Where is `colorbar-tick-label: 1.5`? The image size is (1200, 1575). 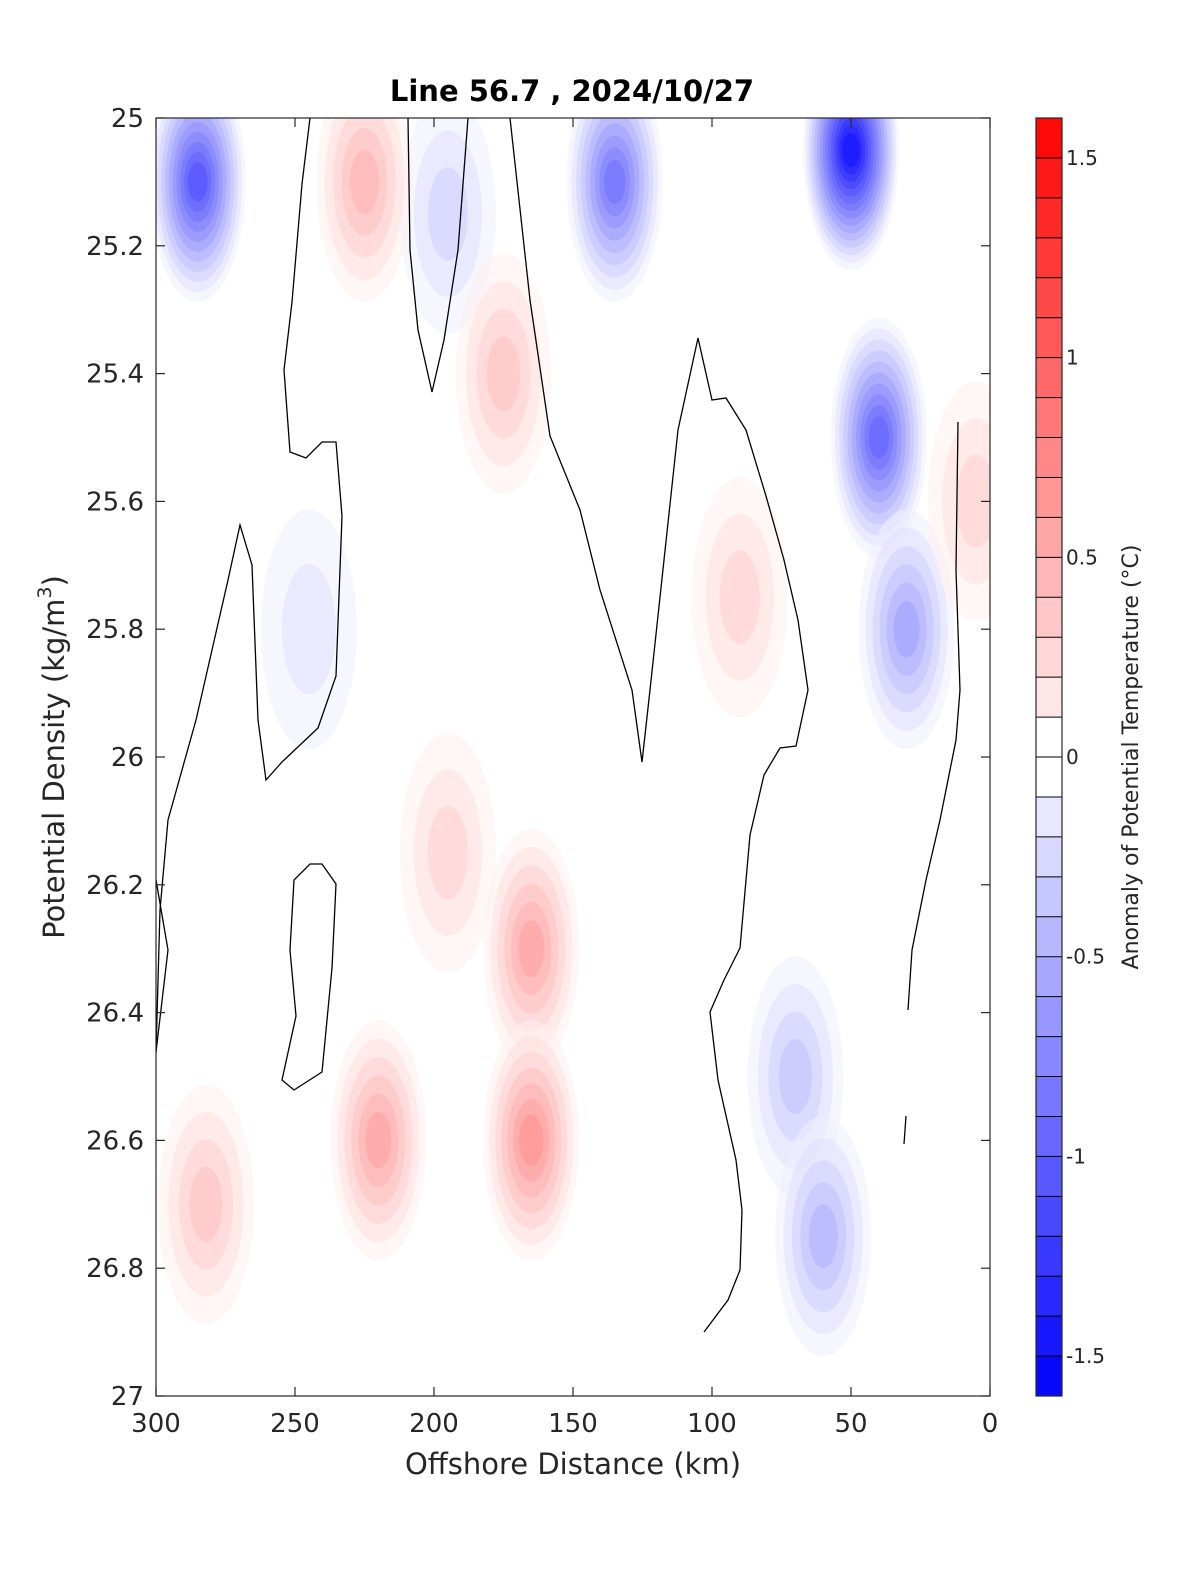
colorbar-tick-label: 1.5 is located at coordinates (1082, 158).